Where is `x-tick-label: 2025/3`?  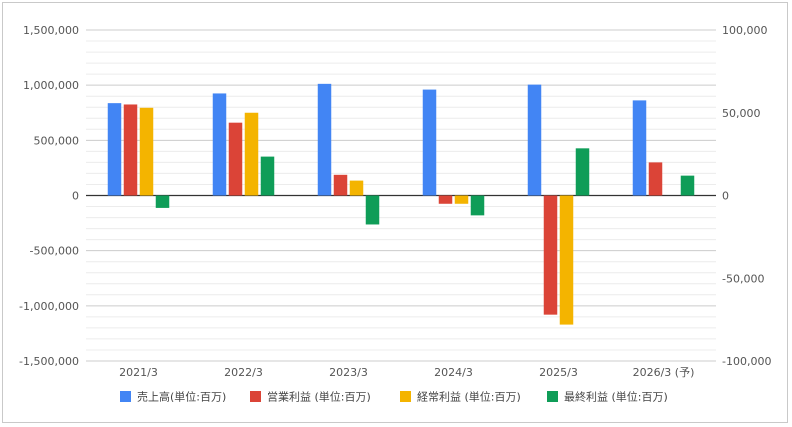
x-tick-label: 2025/3 is located at coordinates (558, 372).